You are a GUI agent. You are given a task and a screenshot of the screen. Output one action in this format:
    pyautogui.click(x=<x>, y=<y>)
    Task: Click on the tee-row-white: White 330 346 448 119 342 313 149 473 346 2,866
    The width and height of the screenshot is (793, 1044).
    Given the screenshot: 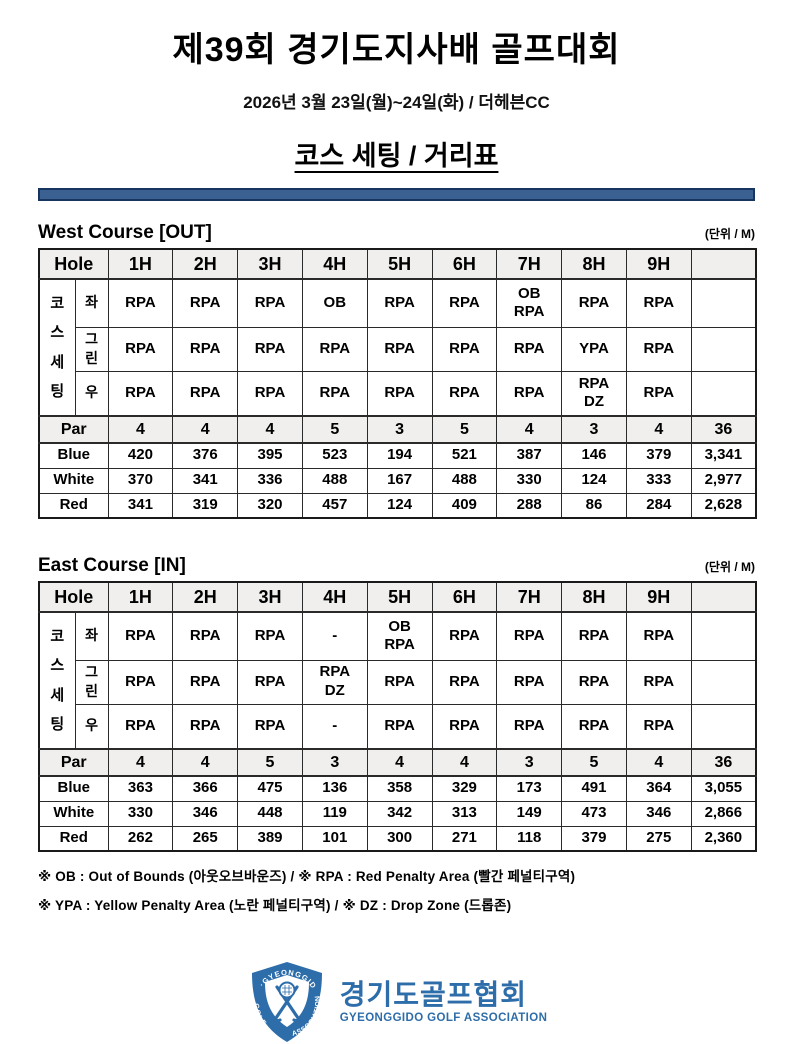 What is the action you would take?
    pyautogui.click(x=397, y=813)
    